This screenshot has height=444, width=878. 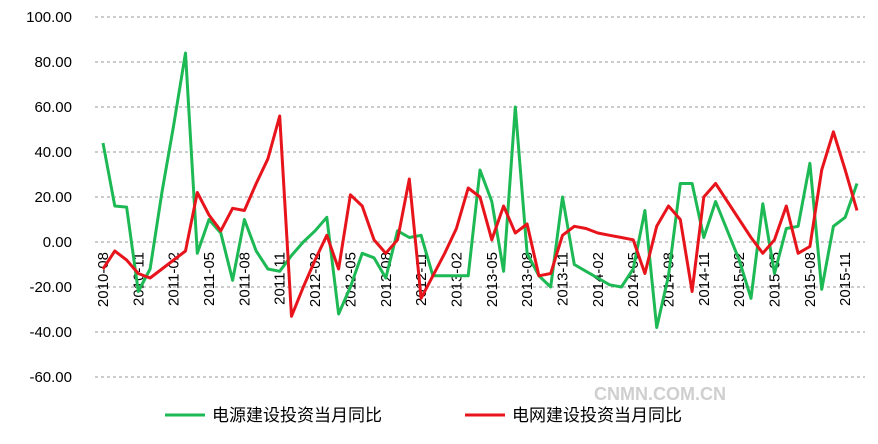 What do you see at coordinates (53, 62) in the screenshot?
I see `y-tick-label: 80.00` at bounding box center [53, 62].